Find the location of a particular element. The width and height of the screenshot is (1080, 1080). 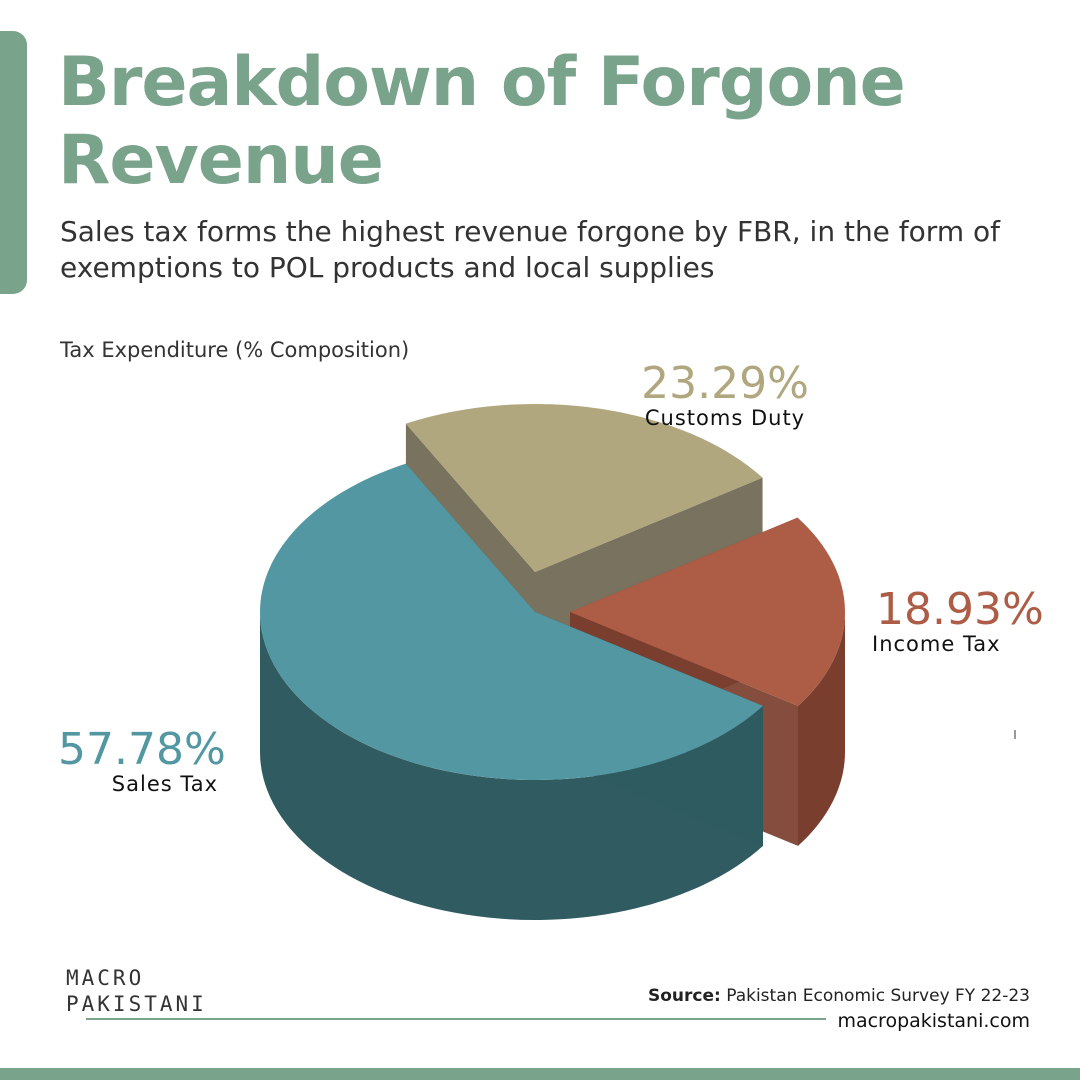

slice-name-sales-tax: Sales Tax is located at coordinates (164, 784).